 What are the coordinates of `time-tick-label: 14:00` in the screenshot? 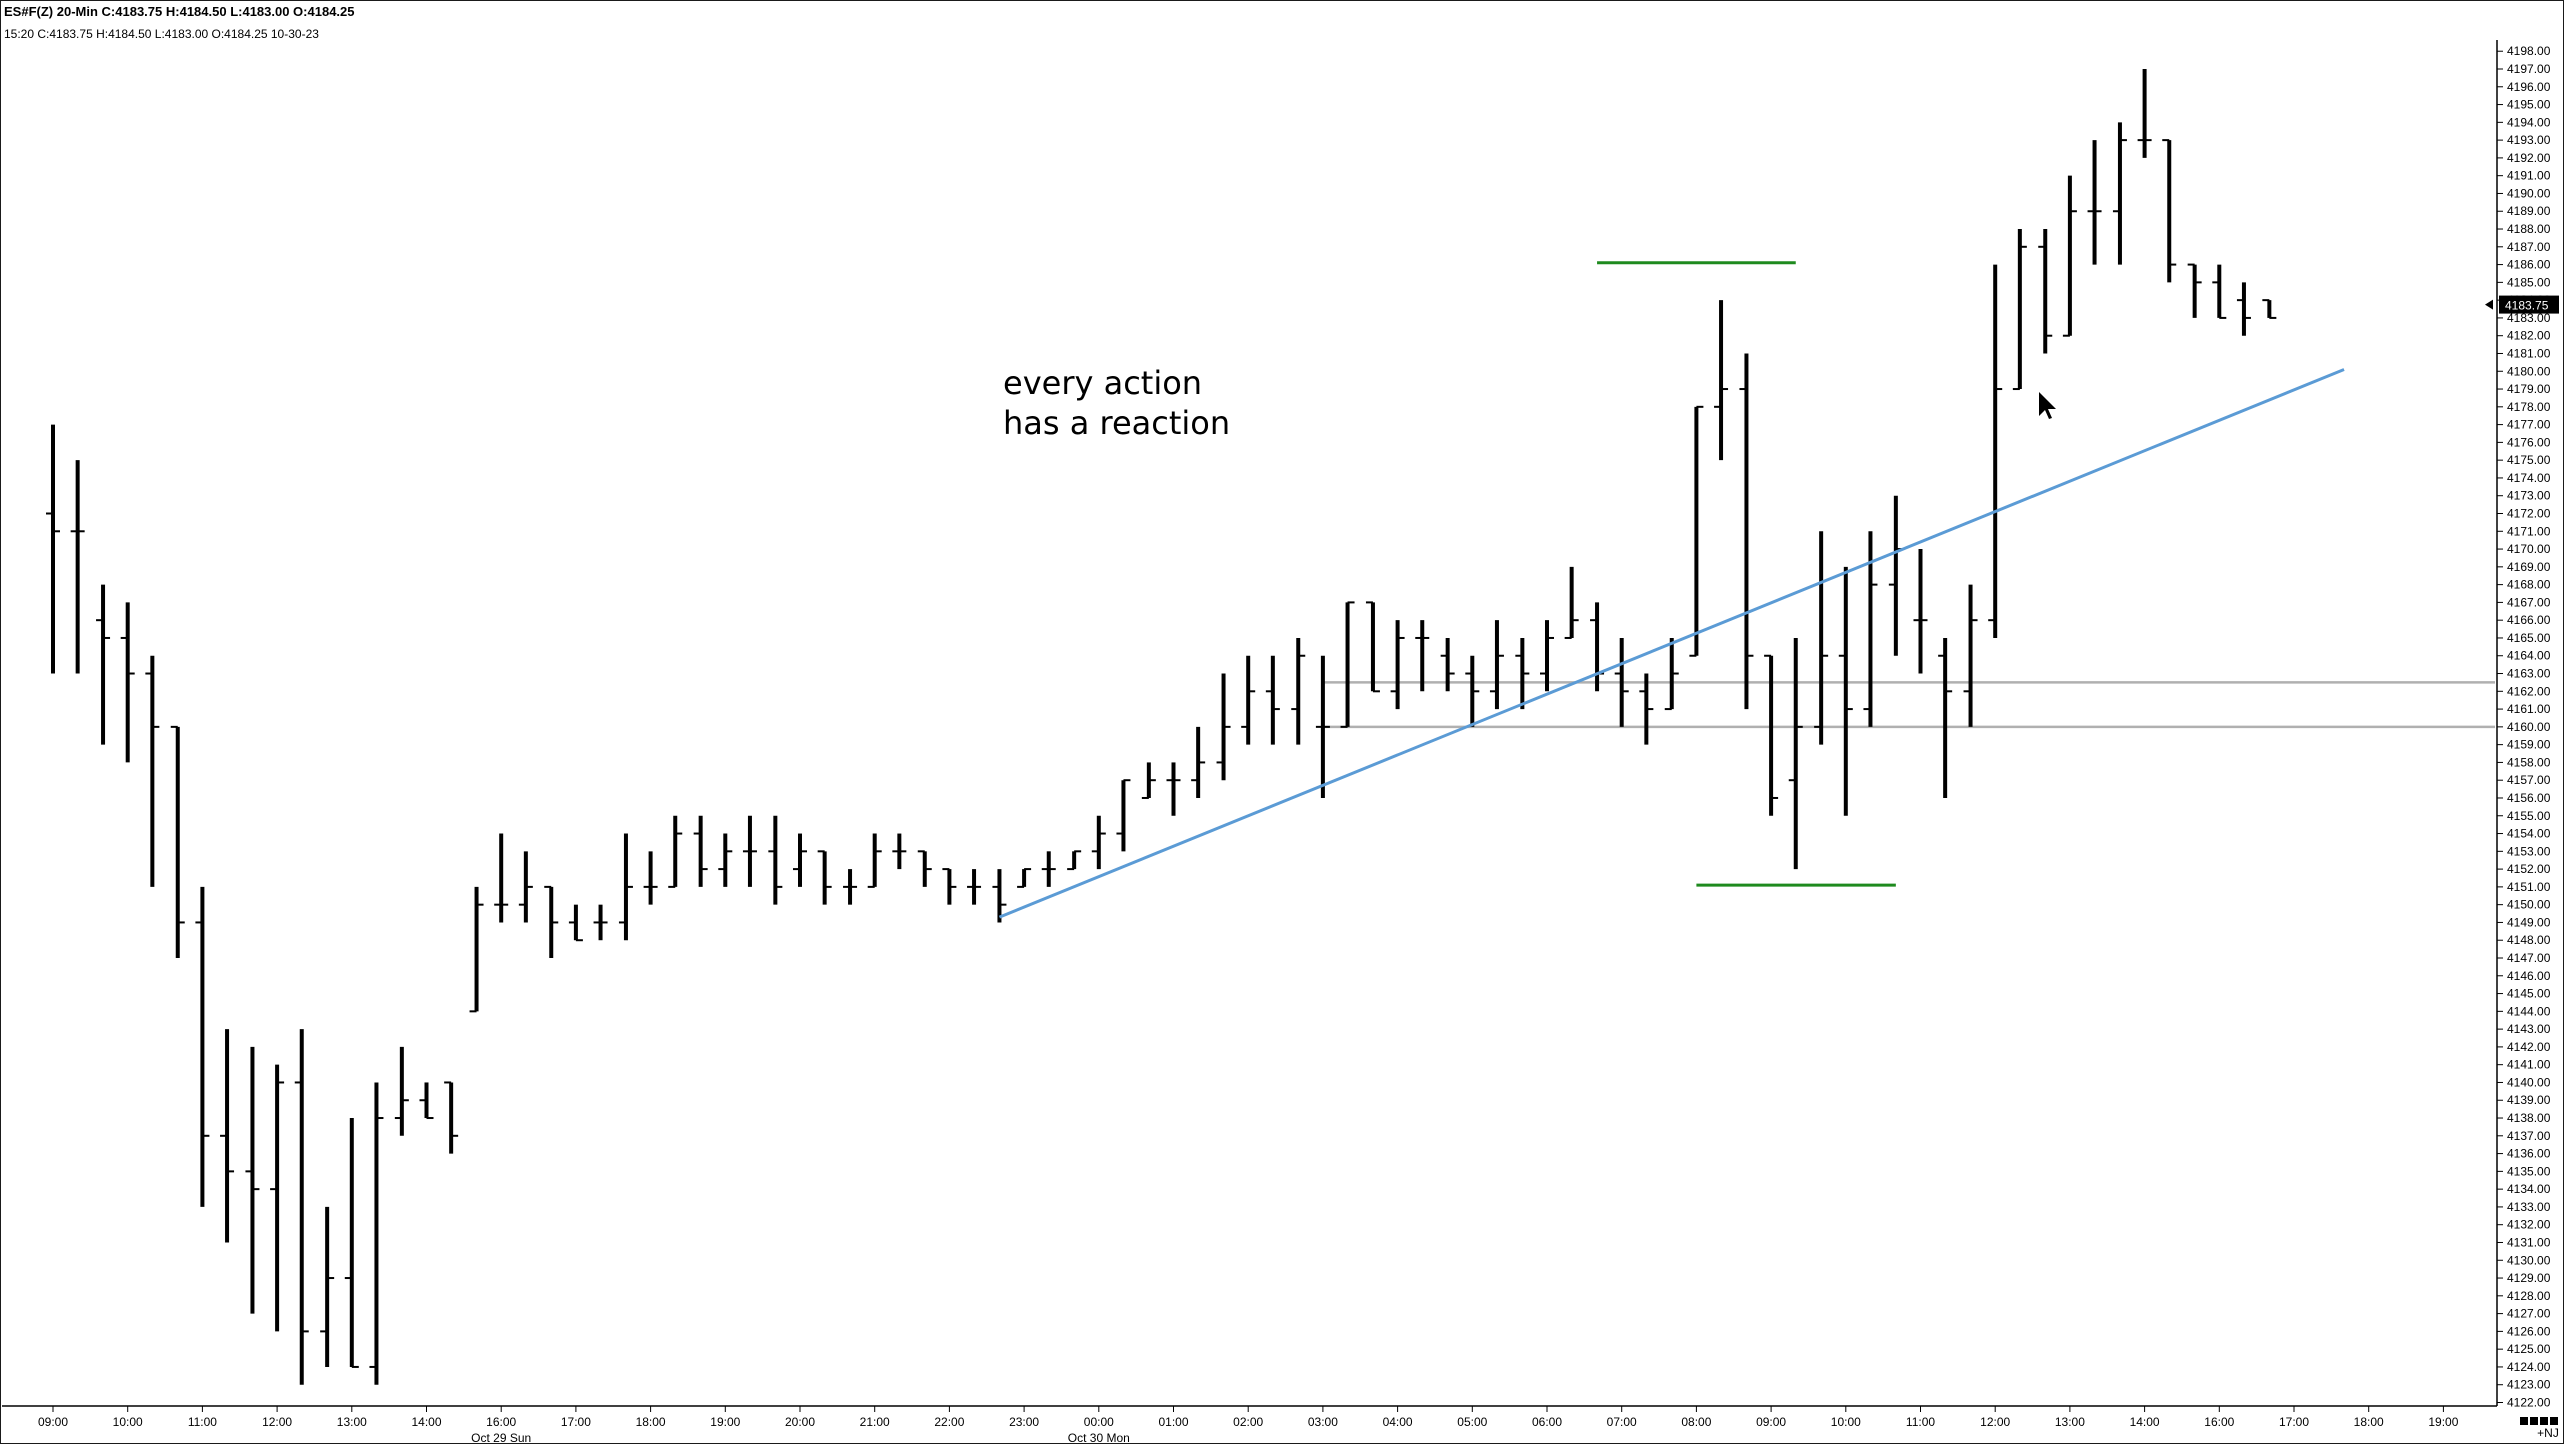 It's located at (2145, 1422).